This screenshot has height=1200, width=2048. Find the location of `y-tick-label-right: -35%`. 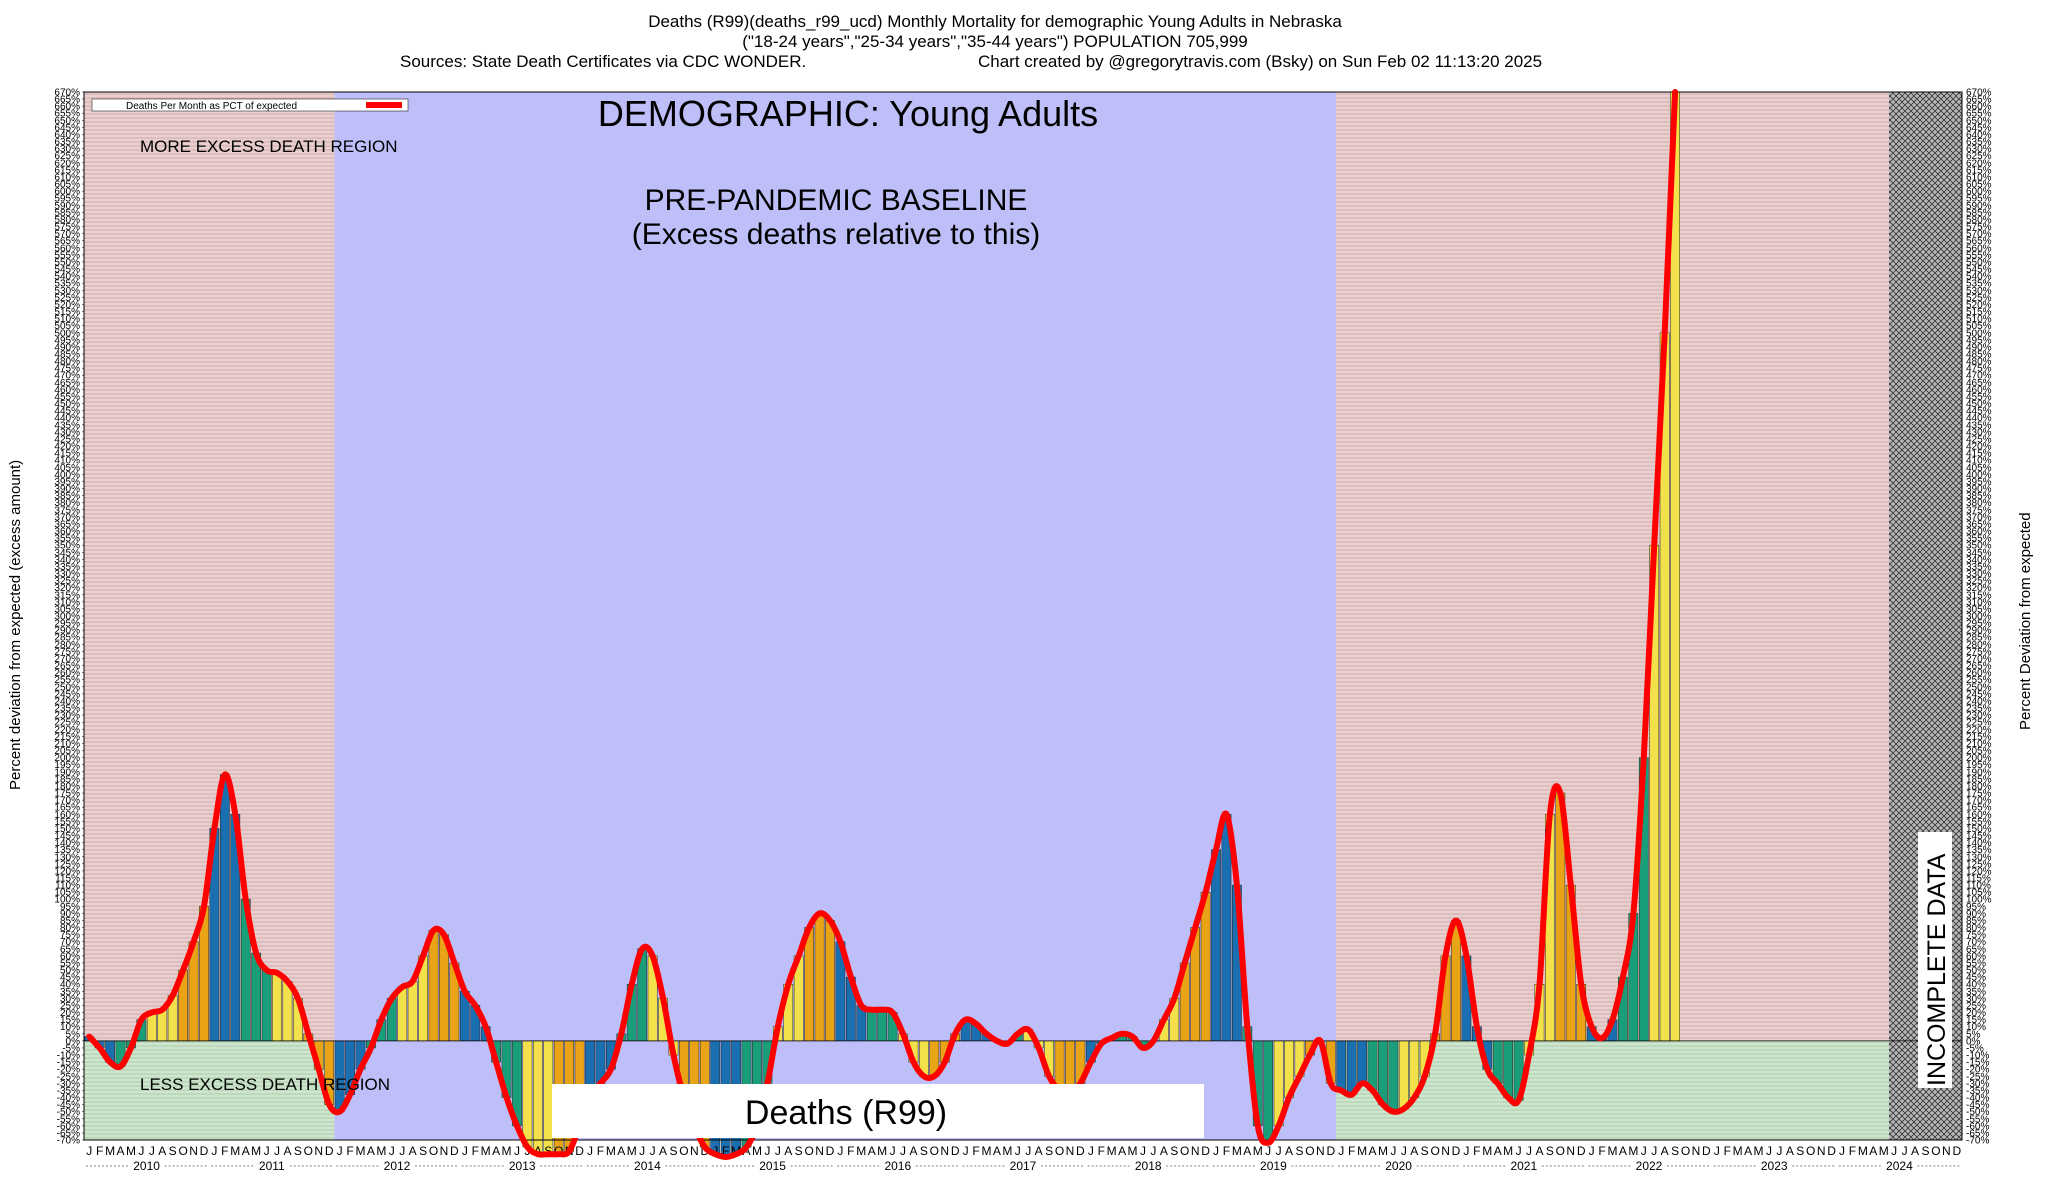

y-tick-label-right: -35% is located at coordinates (1977, 1091).